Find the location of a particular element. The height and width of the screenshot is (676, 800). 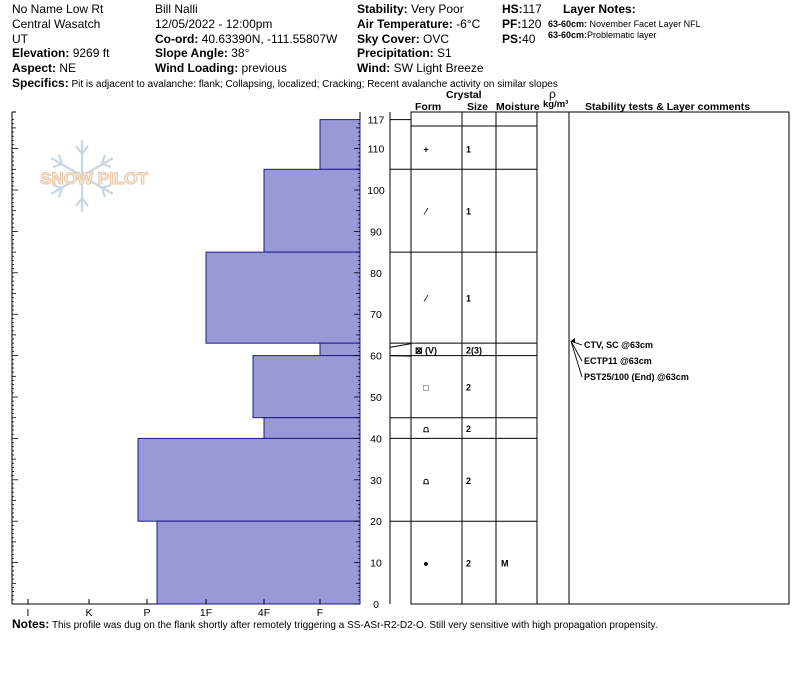

aspect-label: Aspect: is located at coordinates (34, 68).